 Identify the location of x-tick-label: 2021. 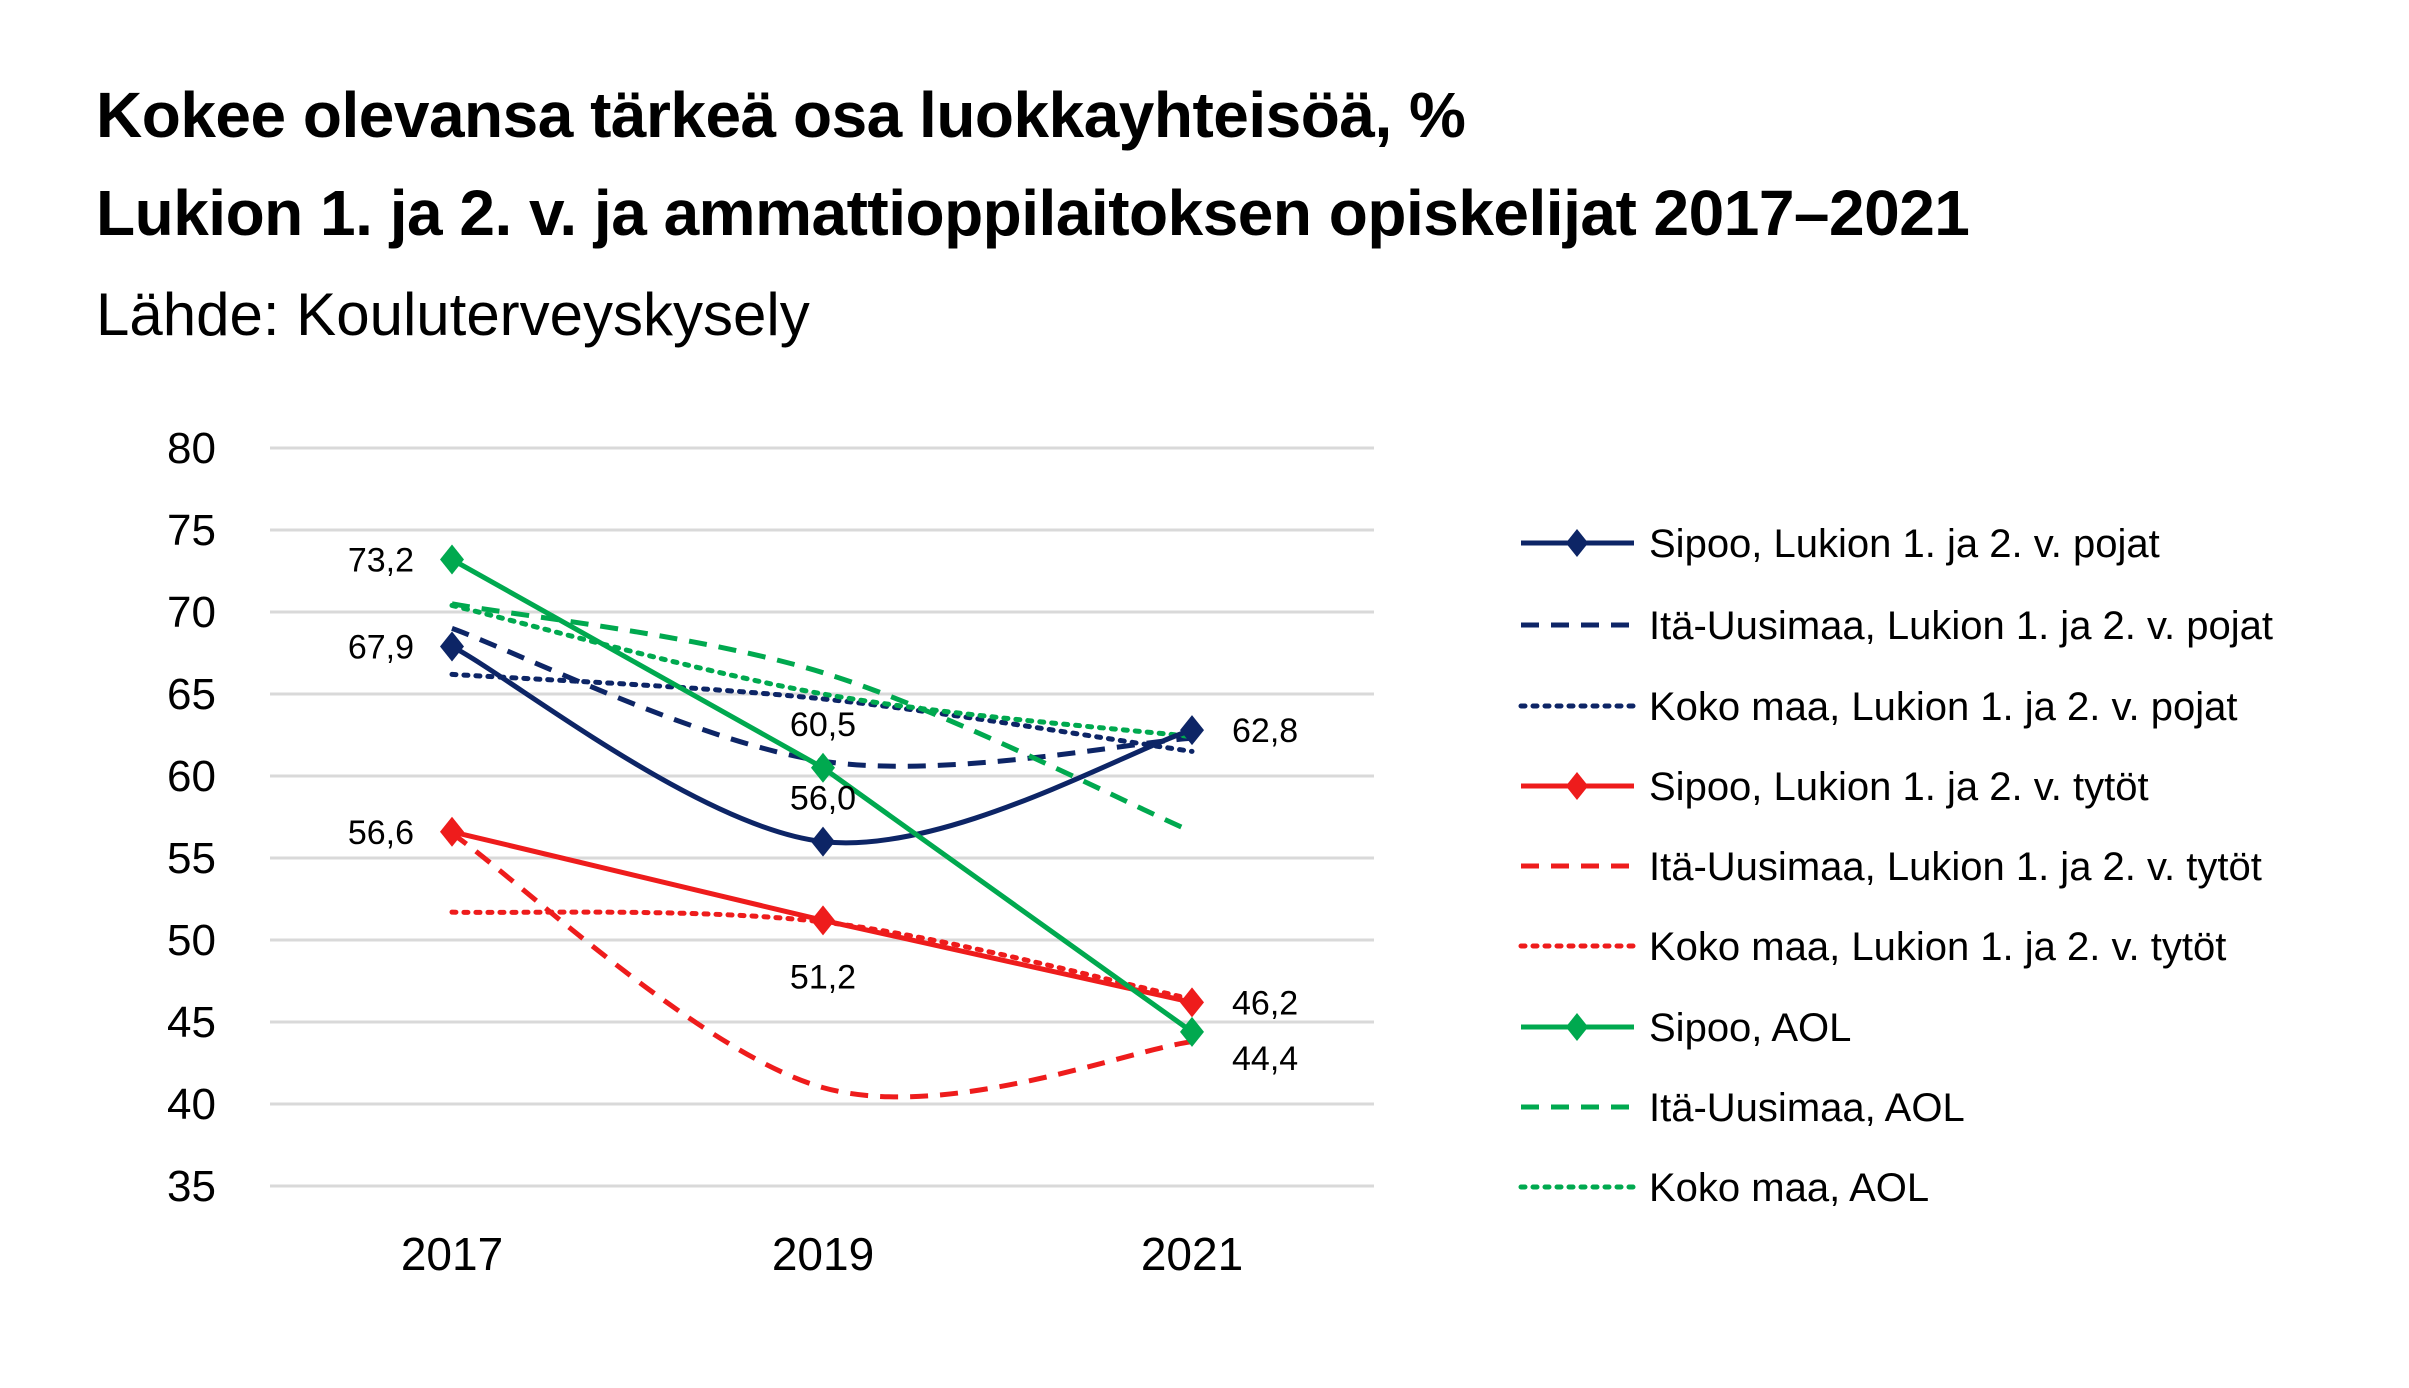
(1192, 1254).